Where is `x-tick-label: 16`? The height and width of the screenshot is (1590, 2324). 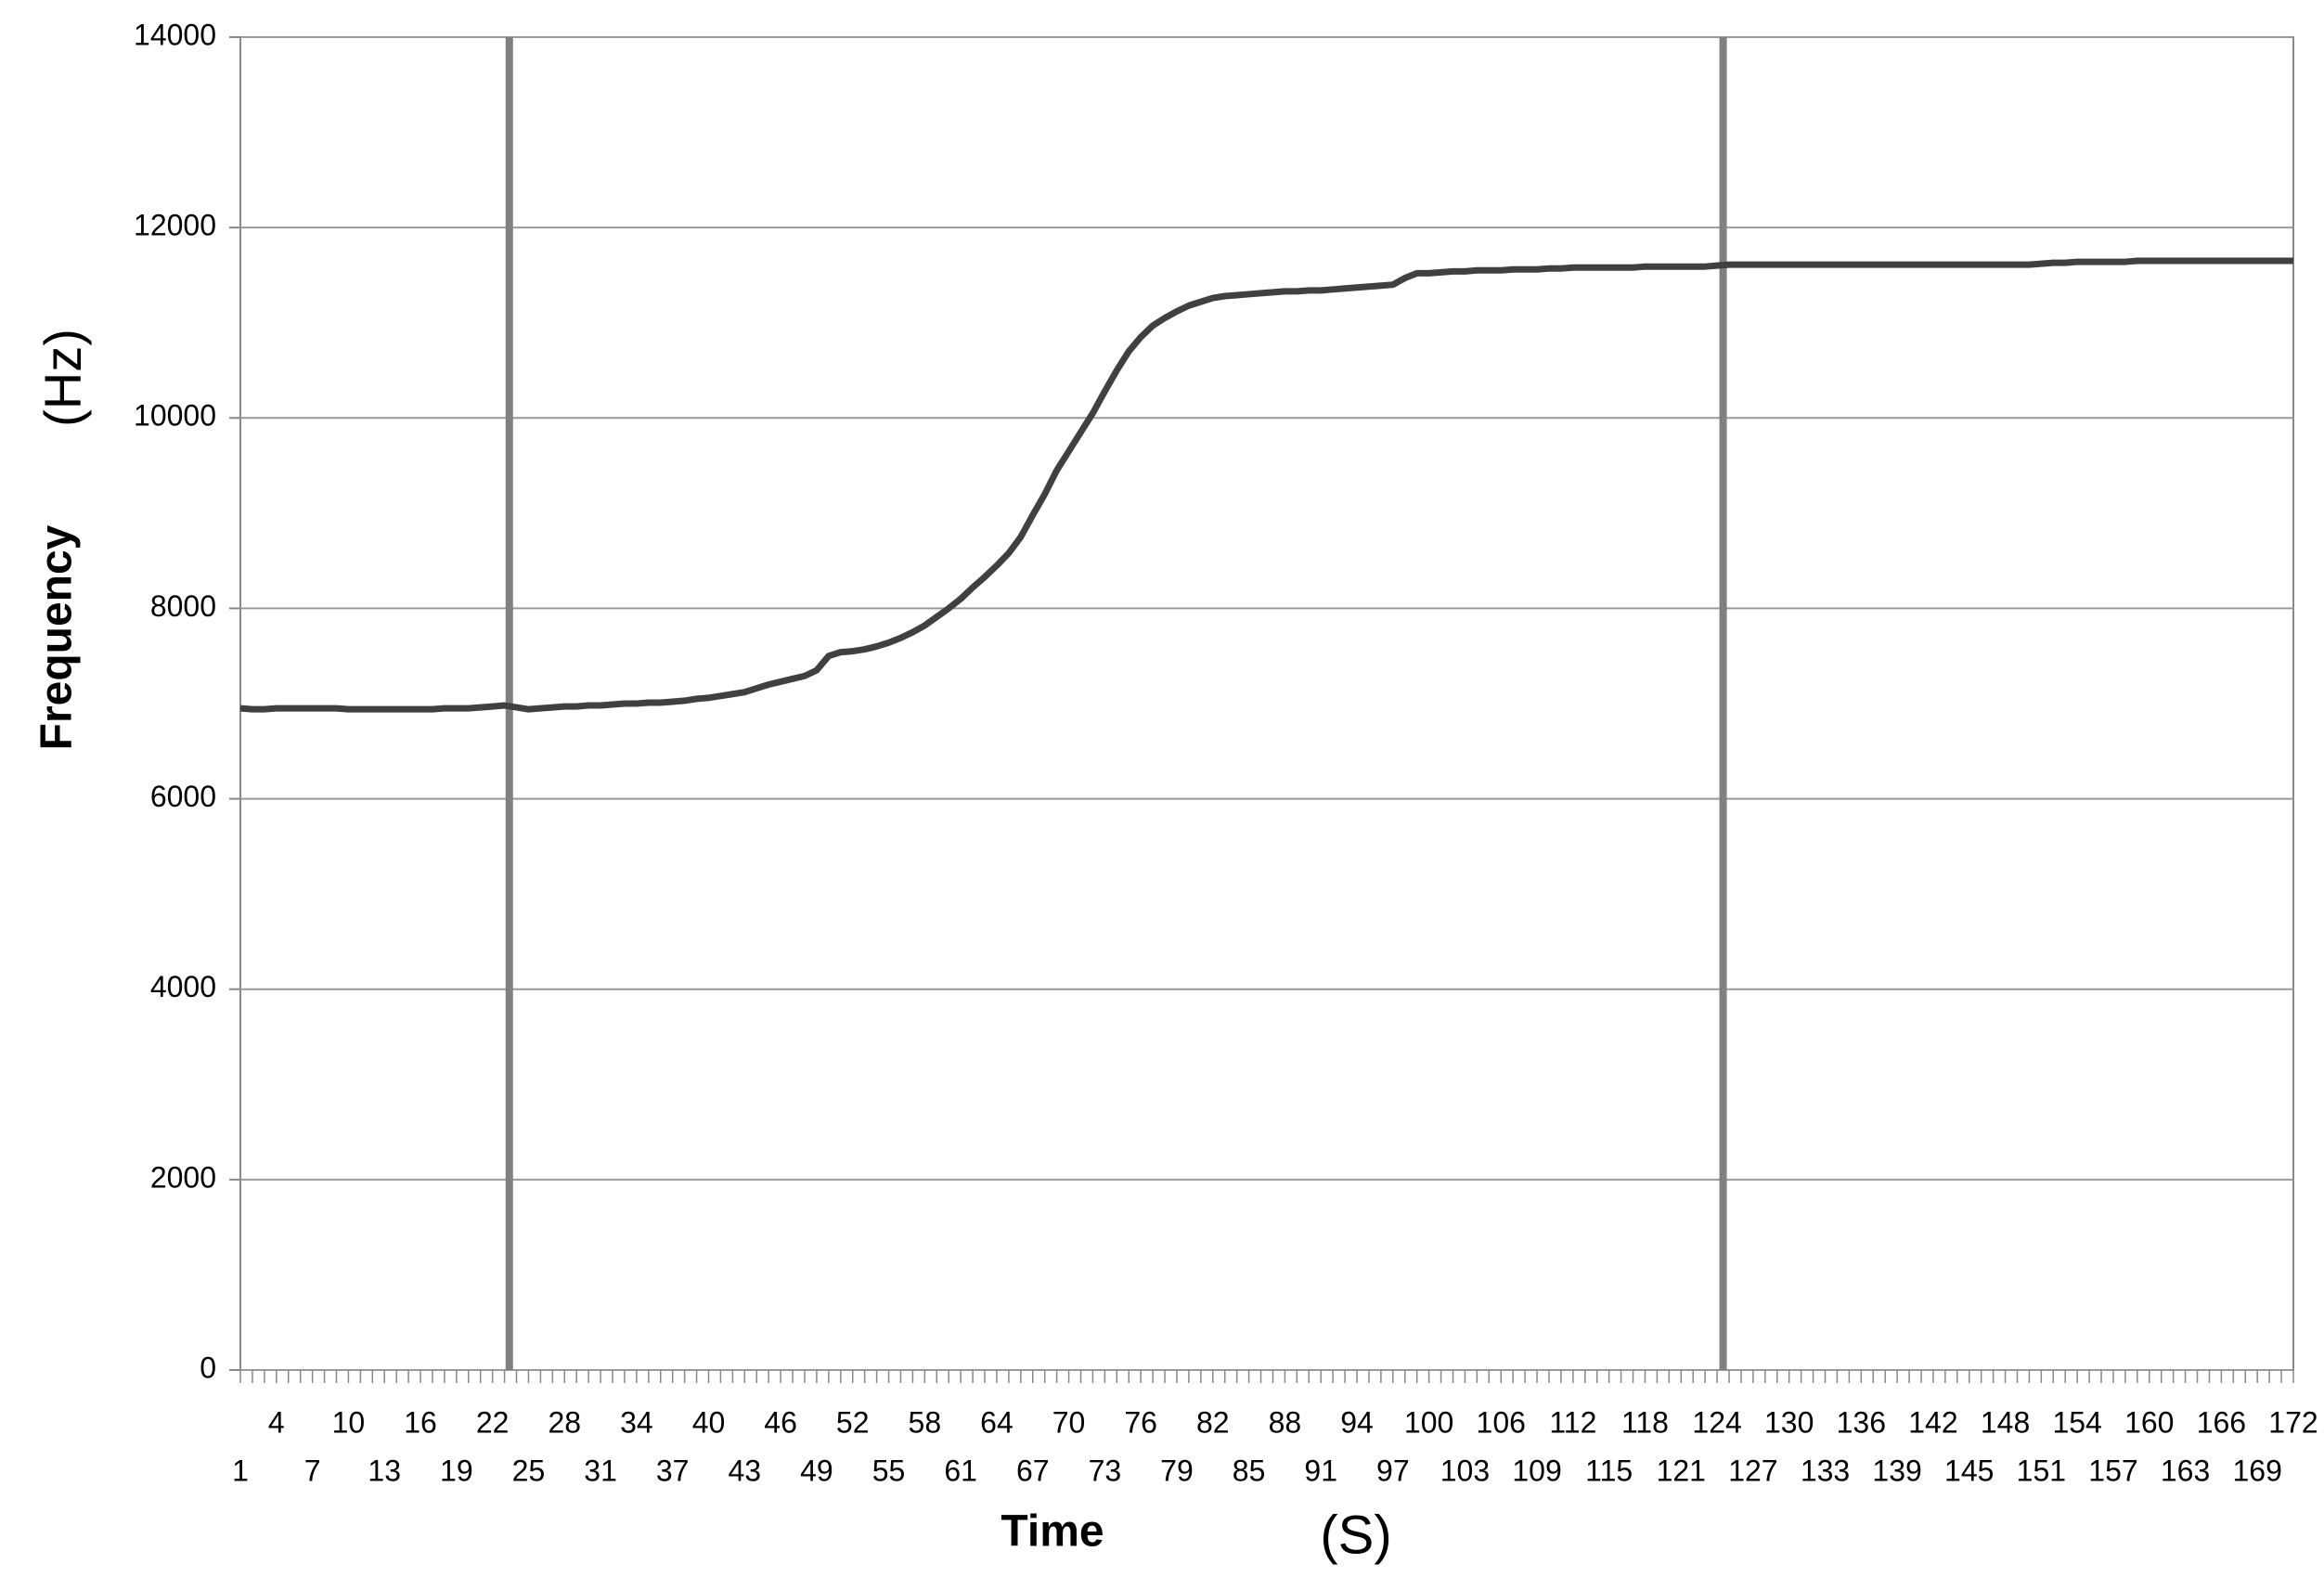 x-tick-label: 16 is located at coordinates (420, 1422).